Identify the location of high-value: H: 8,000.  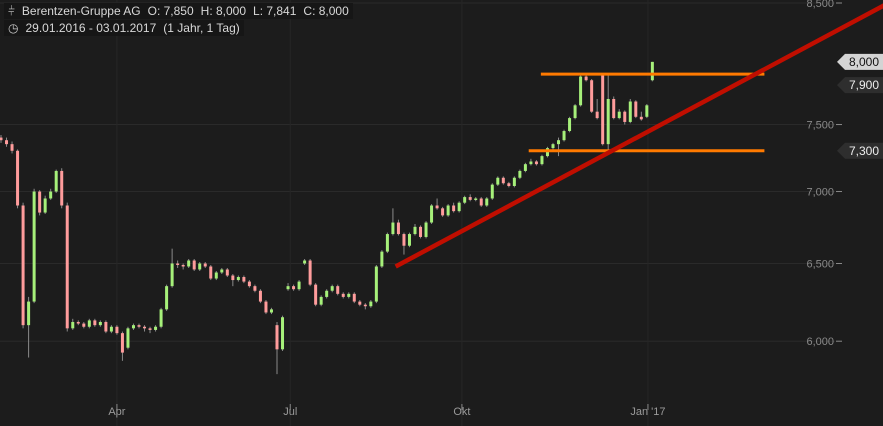
(223, 11).